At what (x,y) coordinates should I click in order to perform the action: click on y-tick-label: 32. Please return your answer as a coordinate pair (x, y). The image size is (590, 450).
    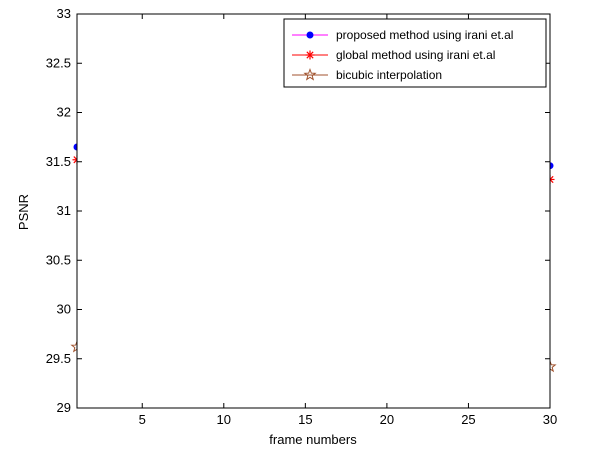
    Looking at the image, I should click on (64, 112).